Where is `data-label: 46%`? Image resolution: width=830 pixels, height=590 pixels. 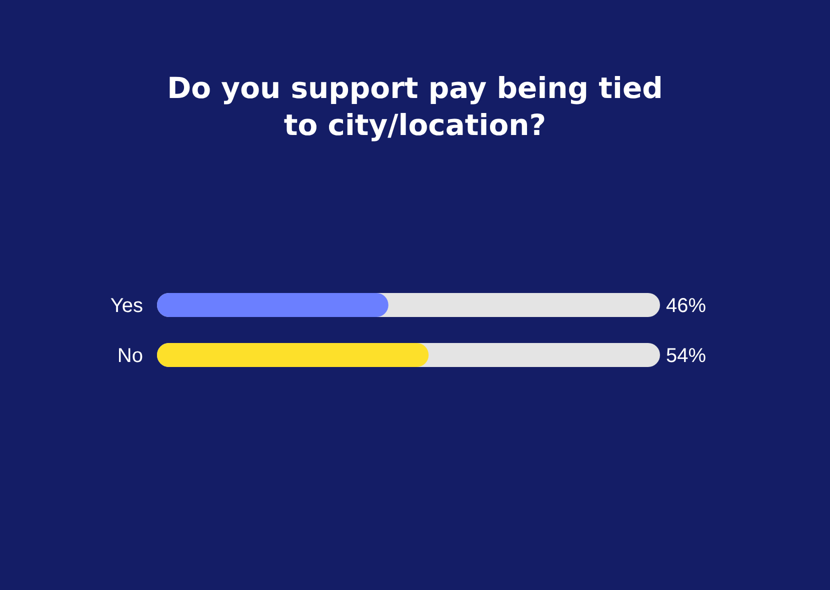 data-label: 46% is located at coordinates (686, 306).